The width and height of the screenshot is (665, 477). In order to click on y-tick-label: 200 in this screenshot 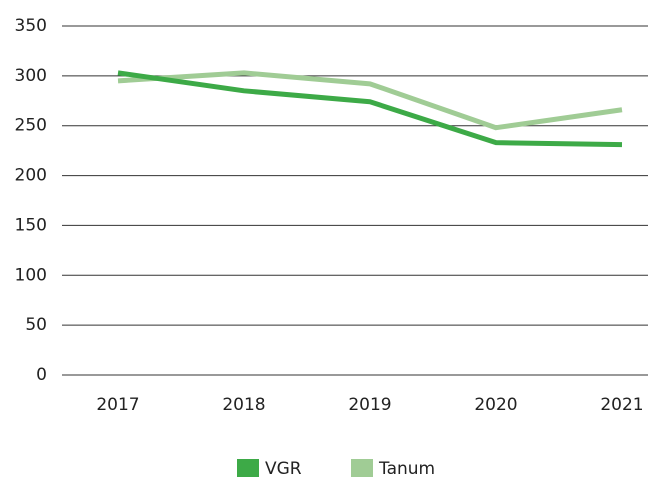, I will do `click(31, 176)`.